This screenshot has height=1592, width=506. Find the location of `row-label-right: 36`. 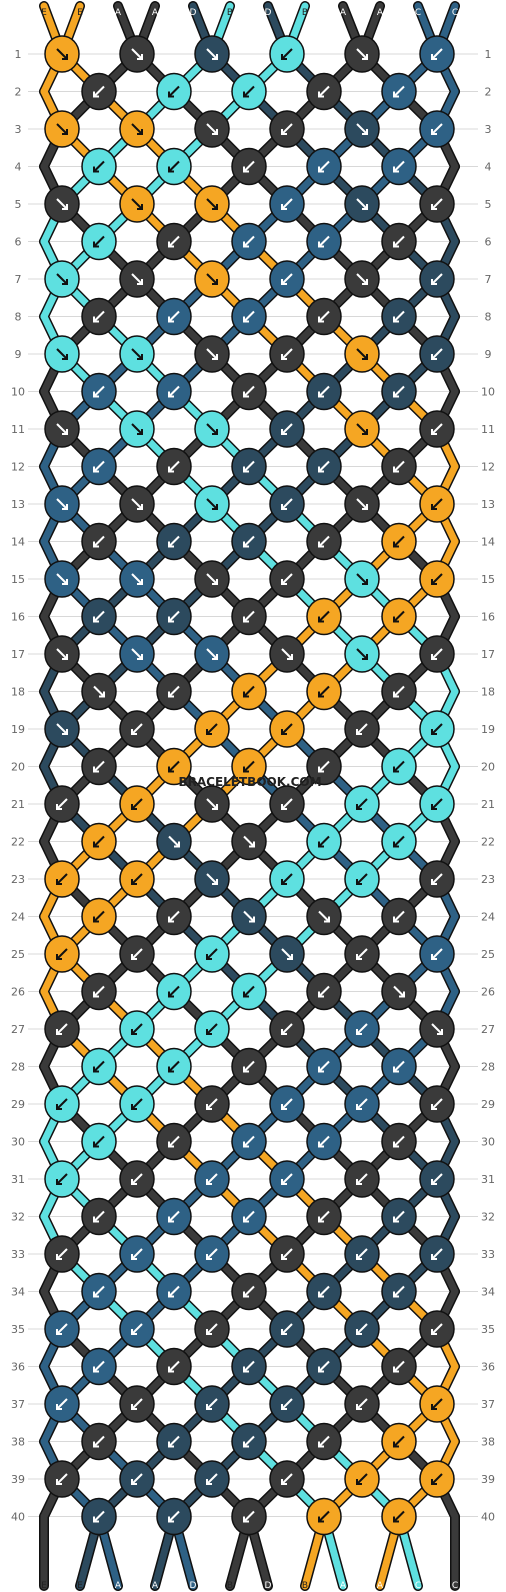

row-label-right: 36 is located at coordinates (488, 1367).